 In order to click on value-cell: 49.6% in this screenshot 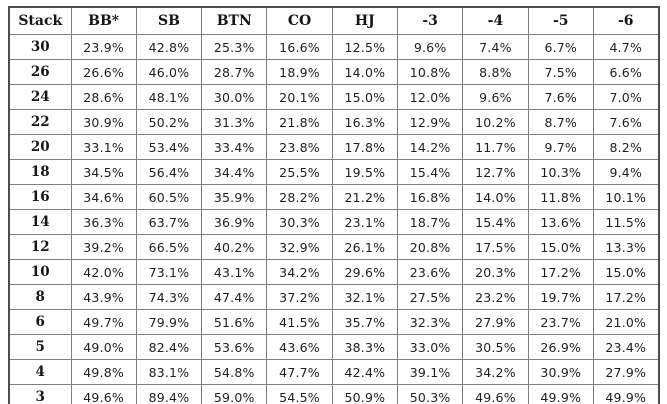, I will do `click(495, 394)`.